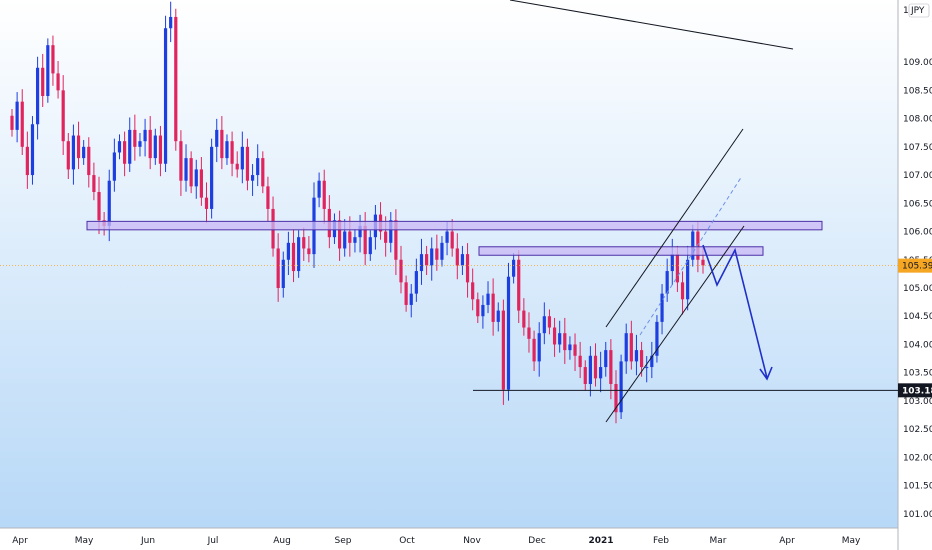  I want to click on projection-arrowhead-icon, so click(766, 373).